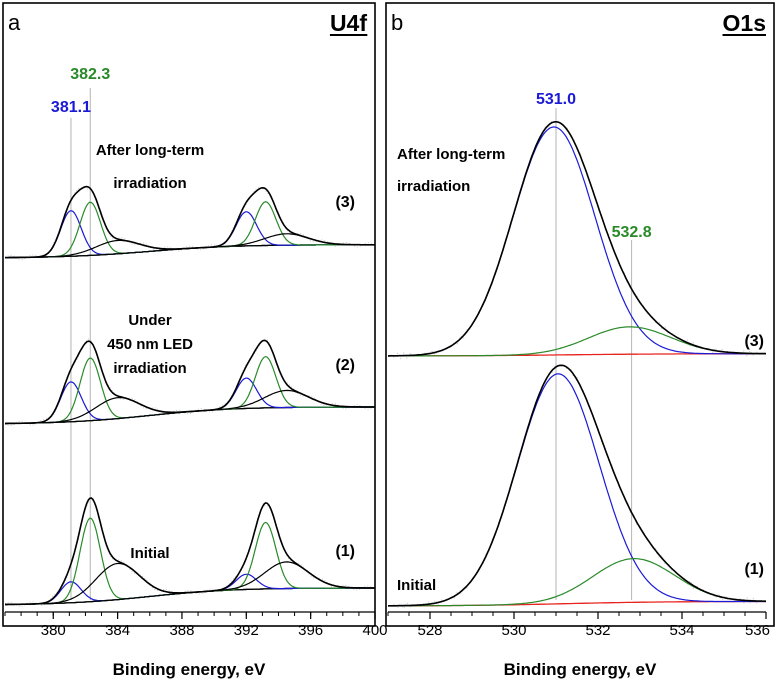 The height and width of the screenshot is (685, 777). Describe the element at coordinates (117, 630) in the screenshot. I see `x-tick-label: 384` at that location.